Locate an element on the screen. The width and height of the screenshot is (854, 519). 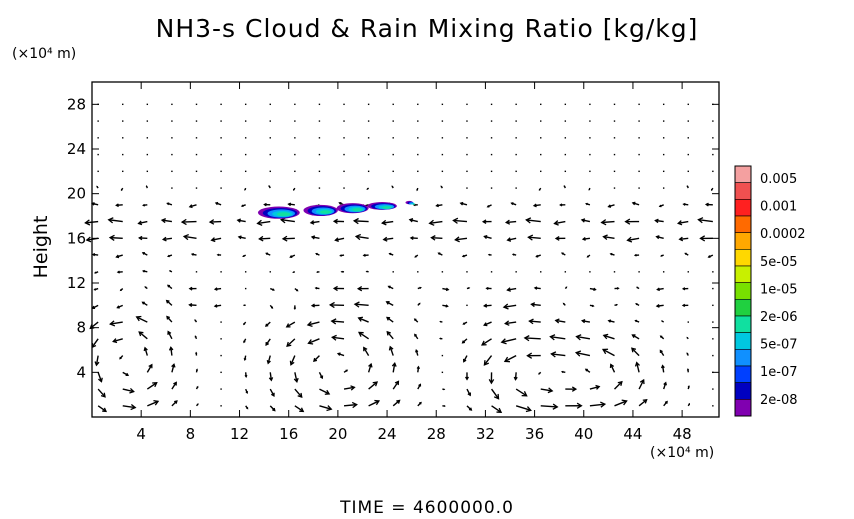
cloud-mixing-ratio-contours is located at coordinates (336, 209).